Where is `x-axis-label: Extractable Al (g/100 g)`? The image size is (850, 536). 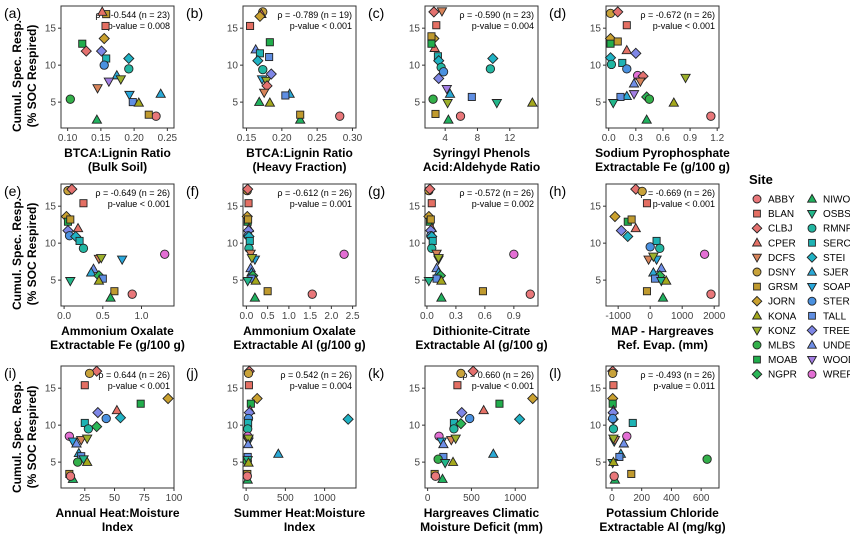 x-axis-label: Extractable Al (g/100 g) is located at coordinates (299, 345).